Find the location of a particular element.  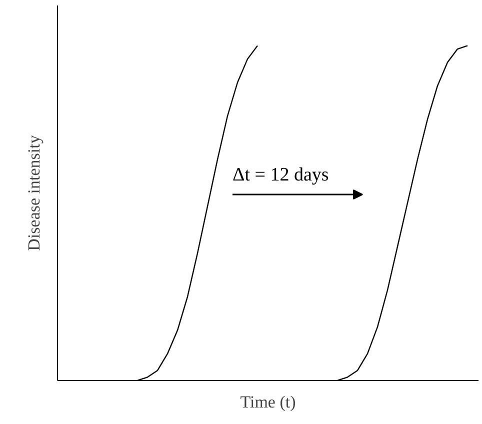

x-axis-title: Time (t) is located at coordinates (268, 402).